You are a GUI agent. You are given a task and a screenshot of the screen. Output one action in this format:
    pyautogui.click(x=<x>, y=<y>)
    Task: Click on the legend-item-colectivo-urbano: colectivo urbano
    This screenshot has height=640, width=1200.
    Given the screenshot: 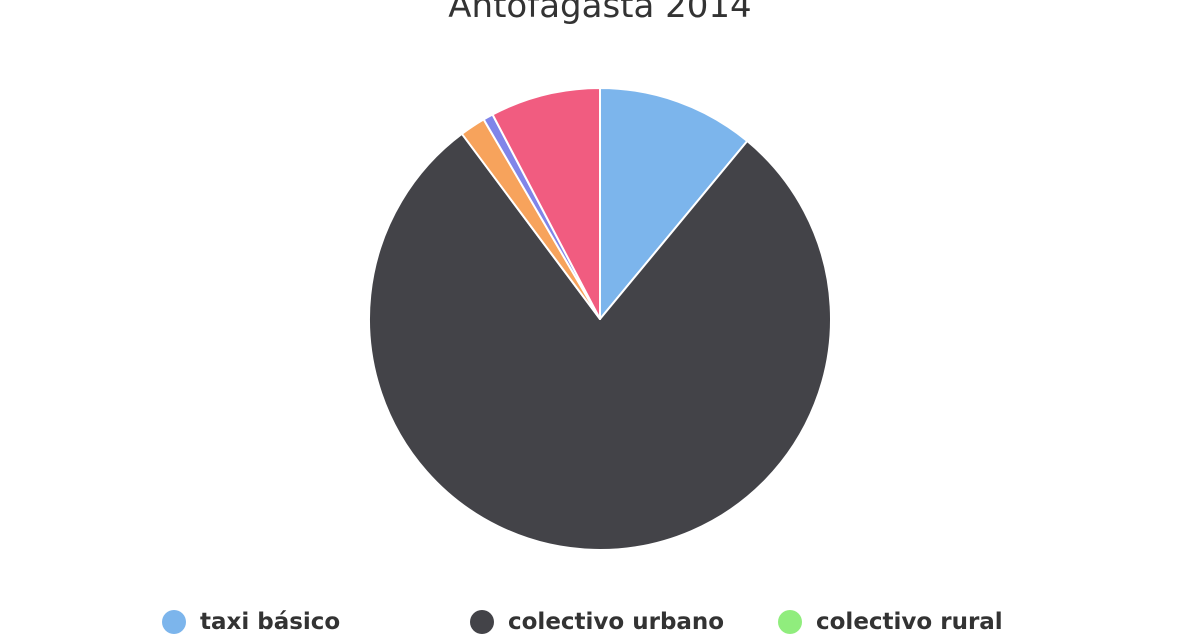 What is the action you would take?
    pyautogui.click(x=597, y=622)
    